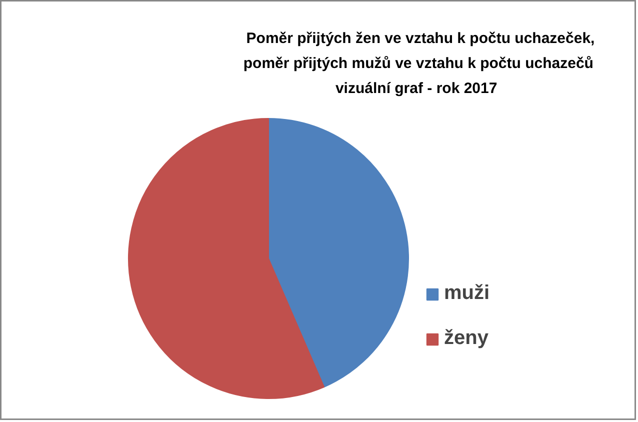  I want to click on chart-title: Poměr přijtých žen ve vztahu k počtu uchazeček, poměr přijtých mužů ve vztahu k počtu uchazečů vizuální graf - rok 2017, so click(419, 63).